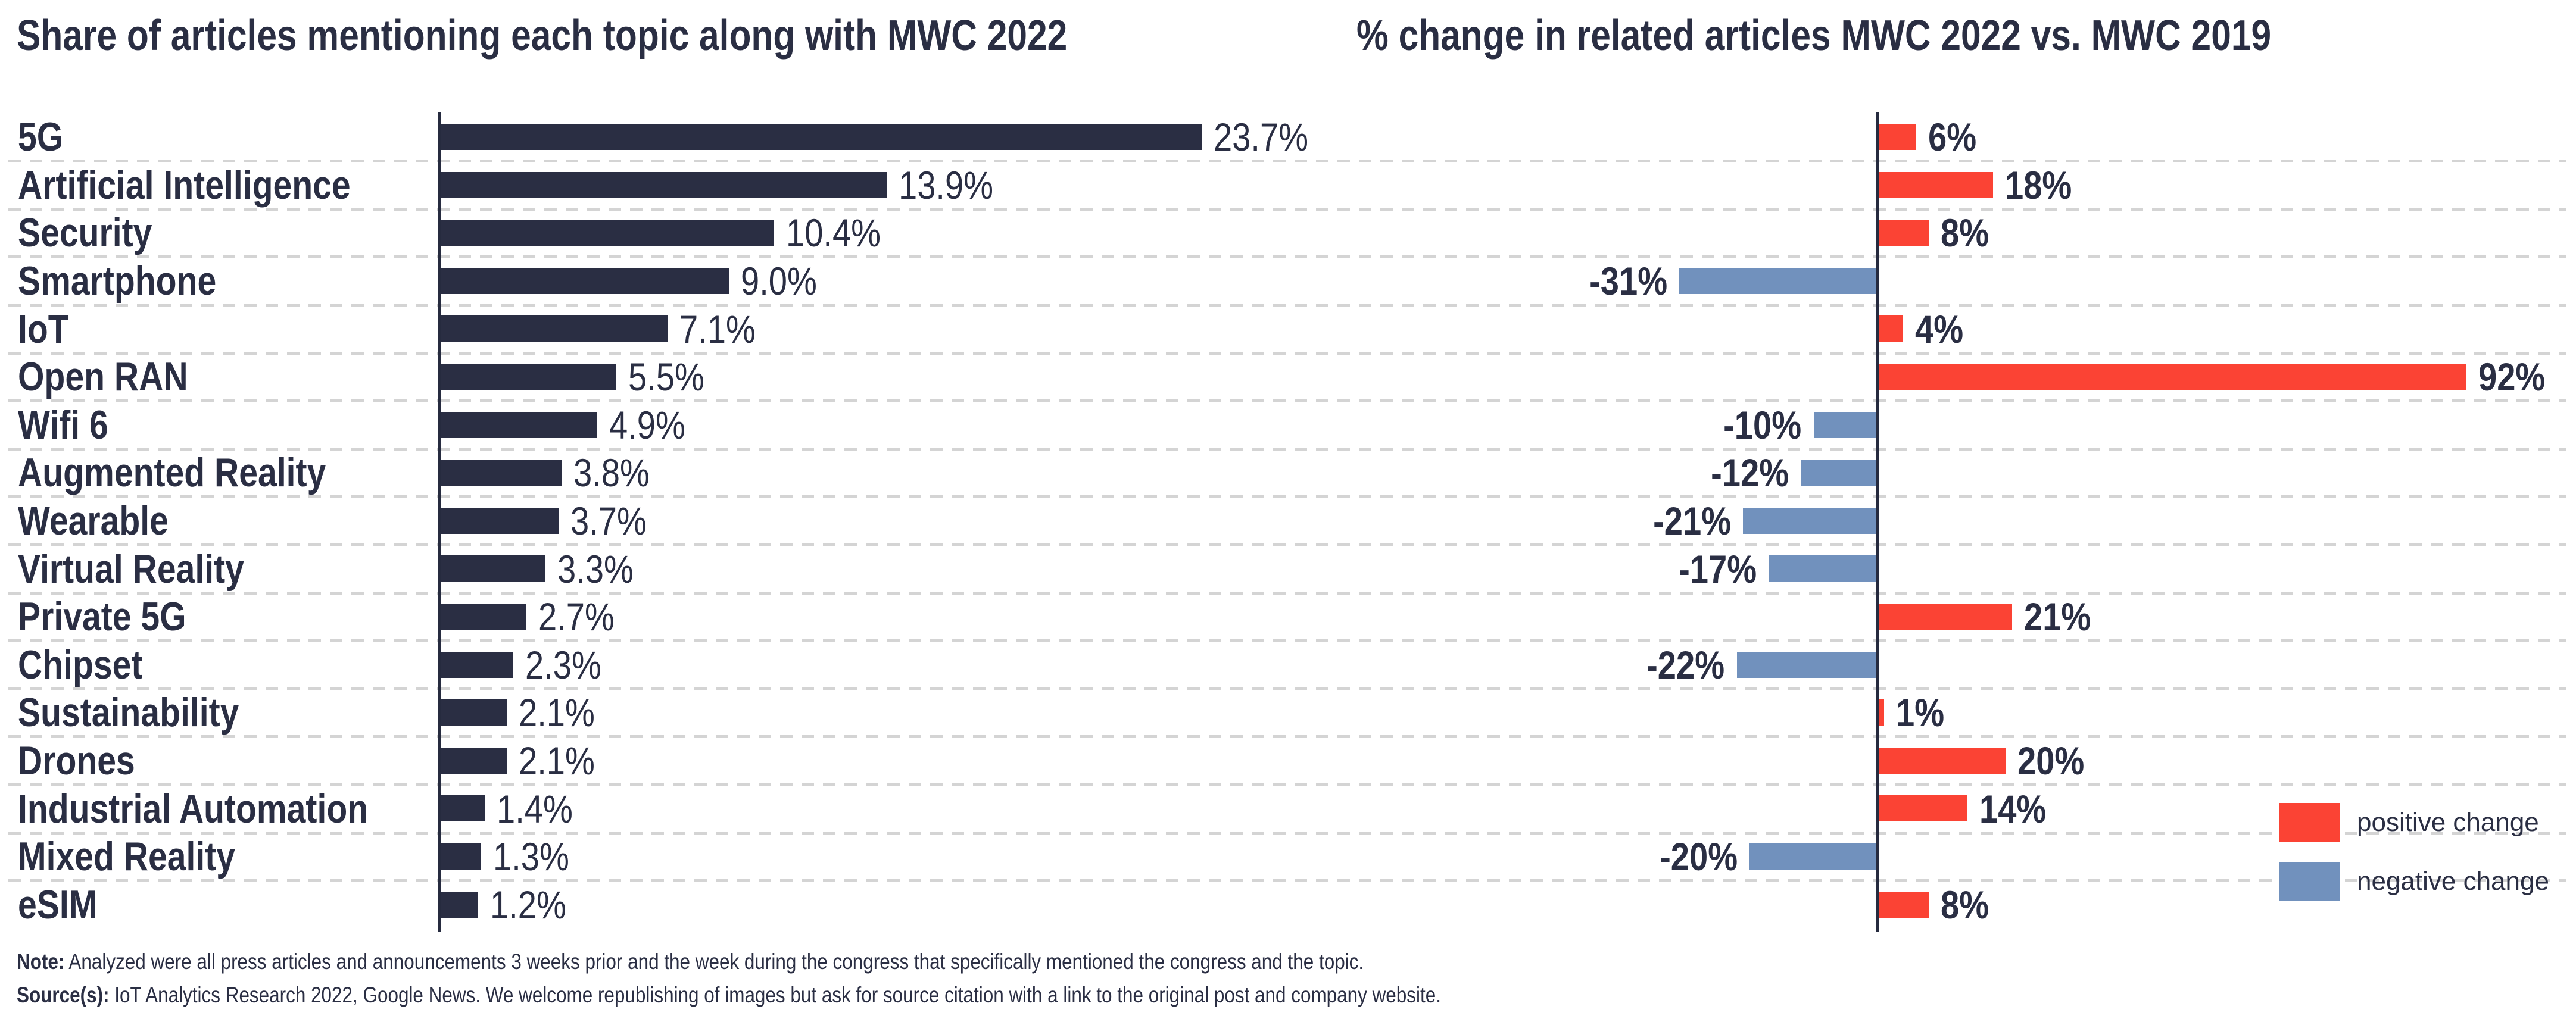 This screenshot has height=1022, width=2576. I want to click on share-value-label: 23.7%, so click(1270, 137).